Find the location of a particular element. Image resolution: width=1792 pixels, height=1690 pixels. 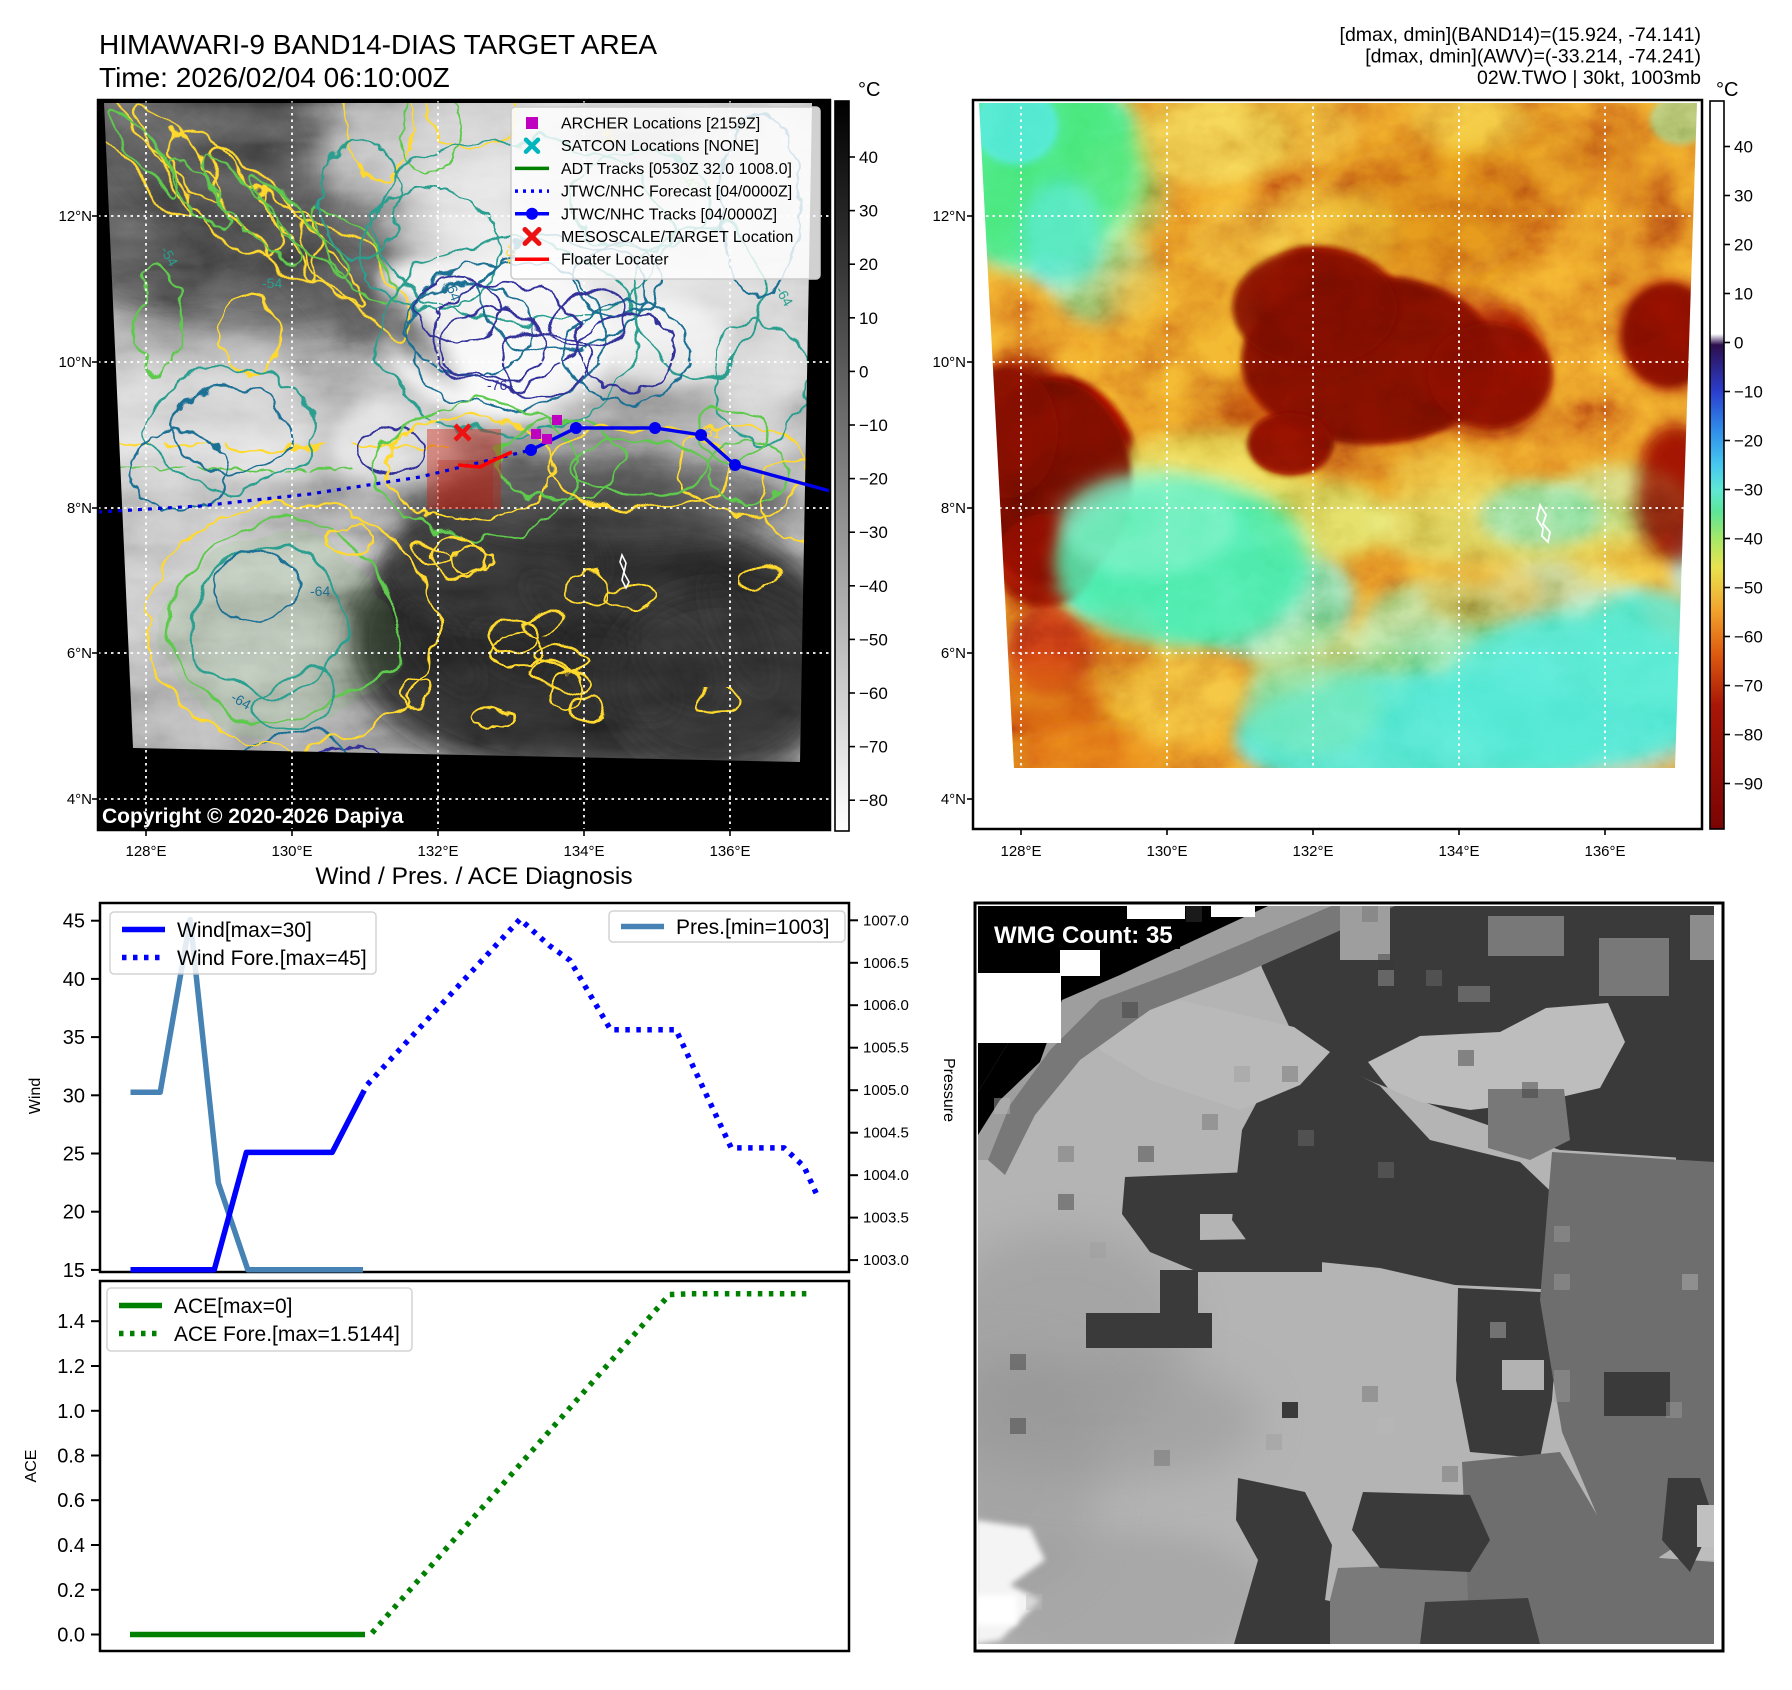

svg-text: -54 is located at coordinates (272, 283).